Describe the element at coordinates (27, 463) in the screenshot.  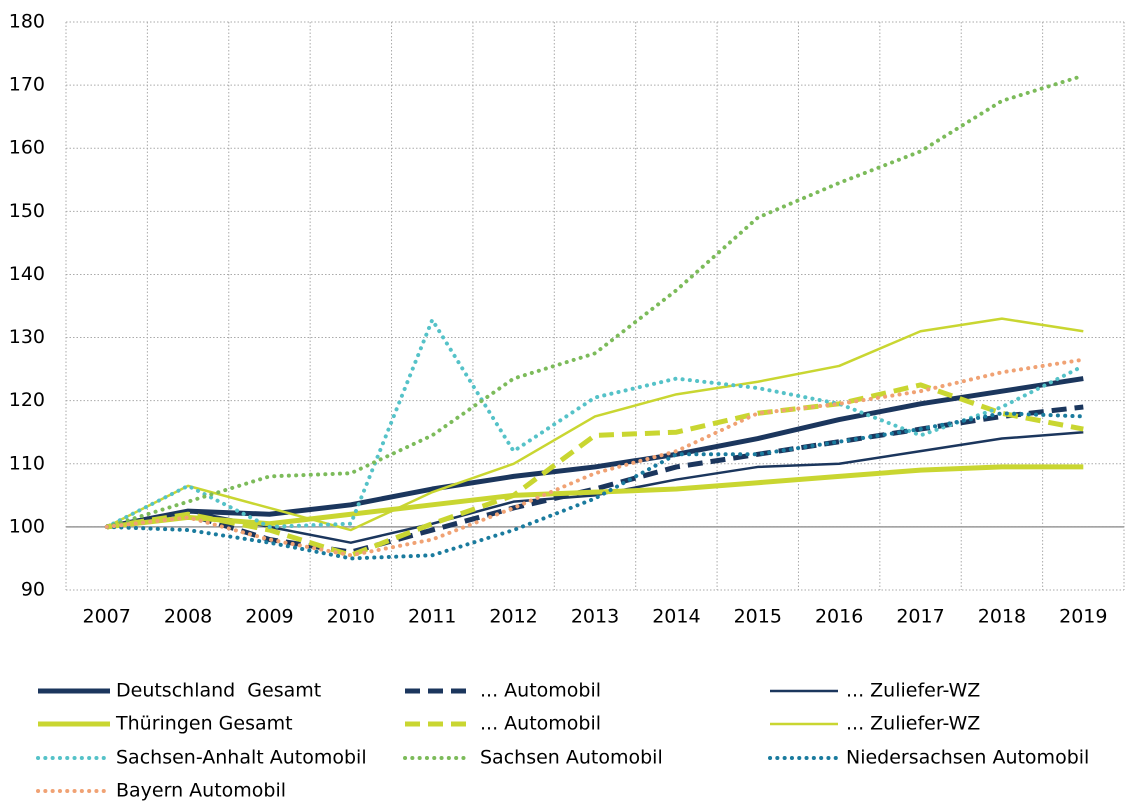
I see `y-tick-label: 110` at that location.